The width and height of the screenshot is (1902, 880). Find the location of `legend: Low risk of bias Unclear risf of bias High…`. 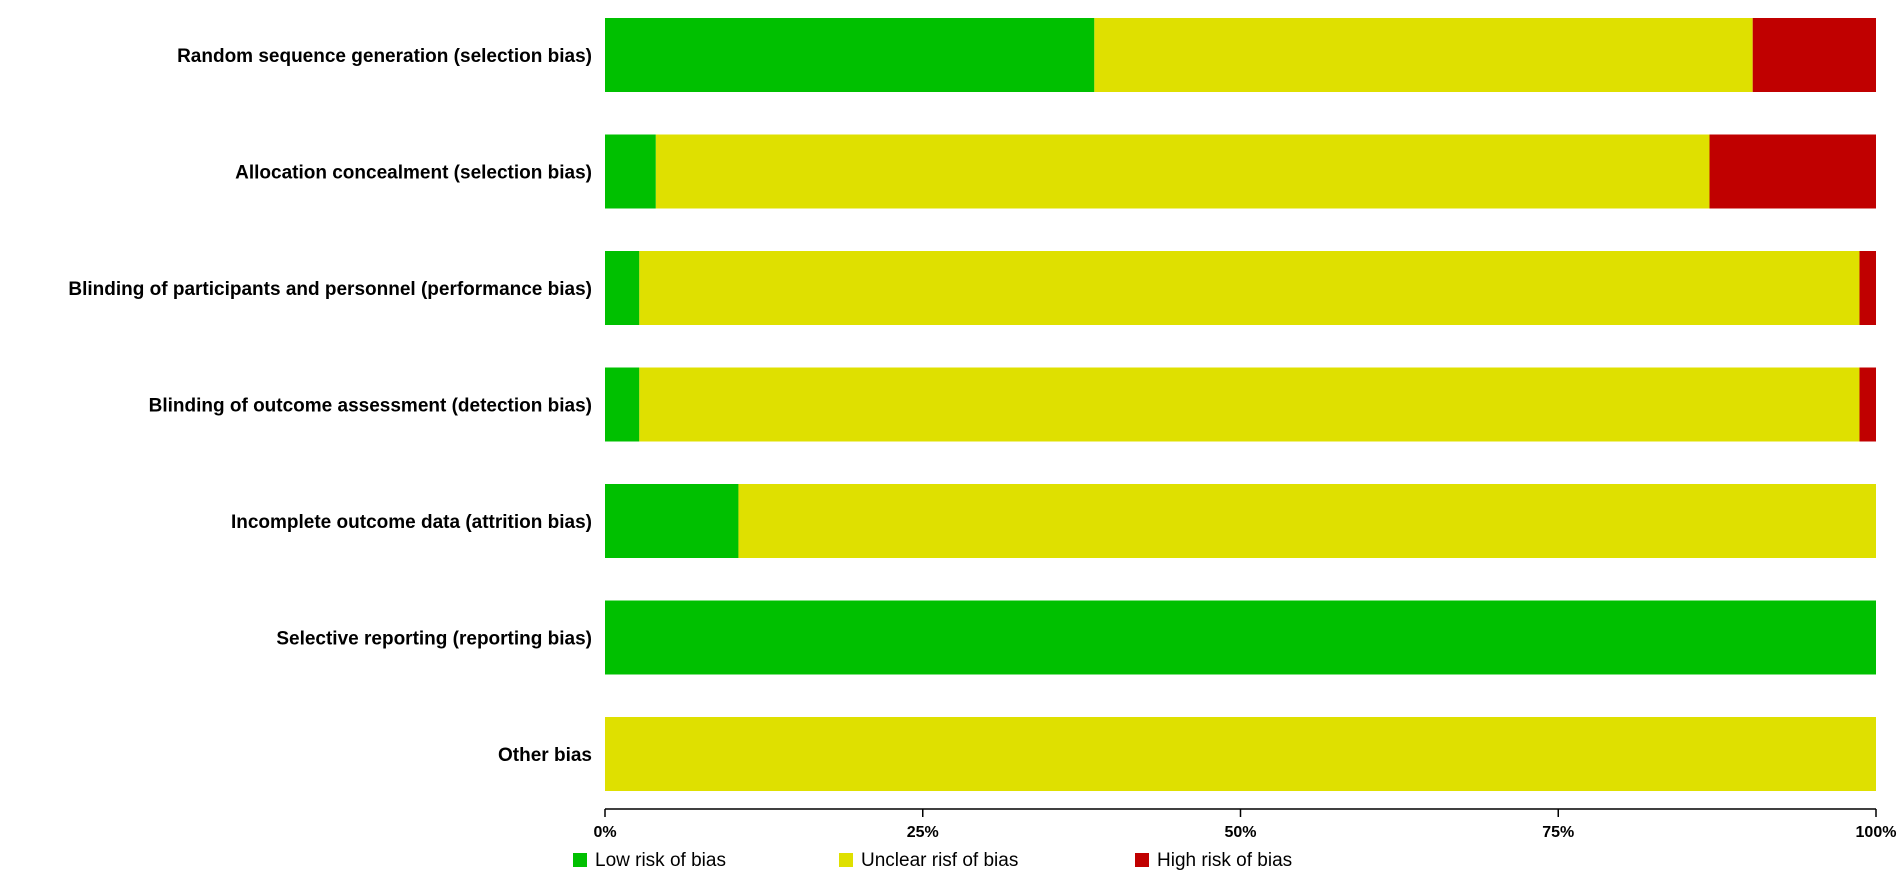

legend: Low risk of bias Unclear risf of bias High… is located at coordinates (932, 860).